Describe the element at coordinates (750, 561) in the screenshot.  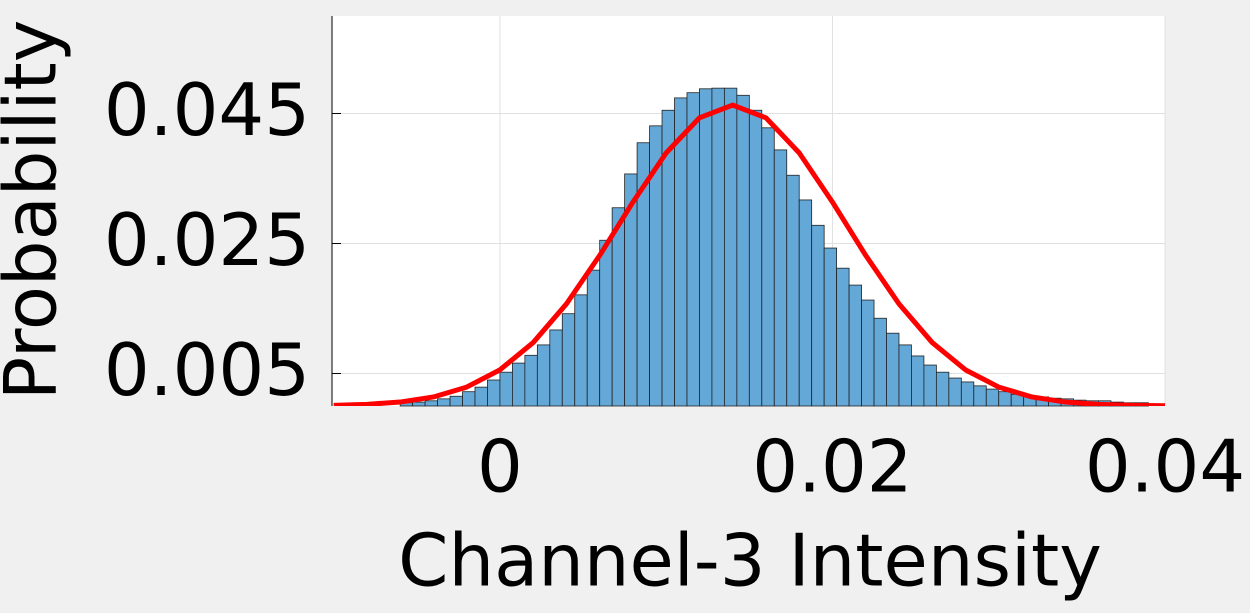
I see `x-axis-label: Channel-3 Intensity` at that location.